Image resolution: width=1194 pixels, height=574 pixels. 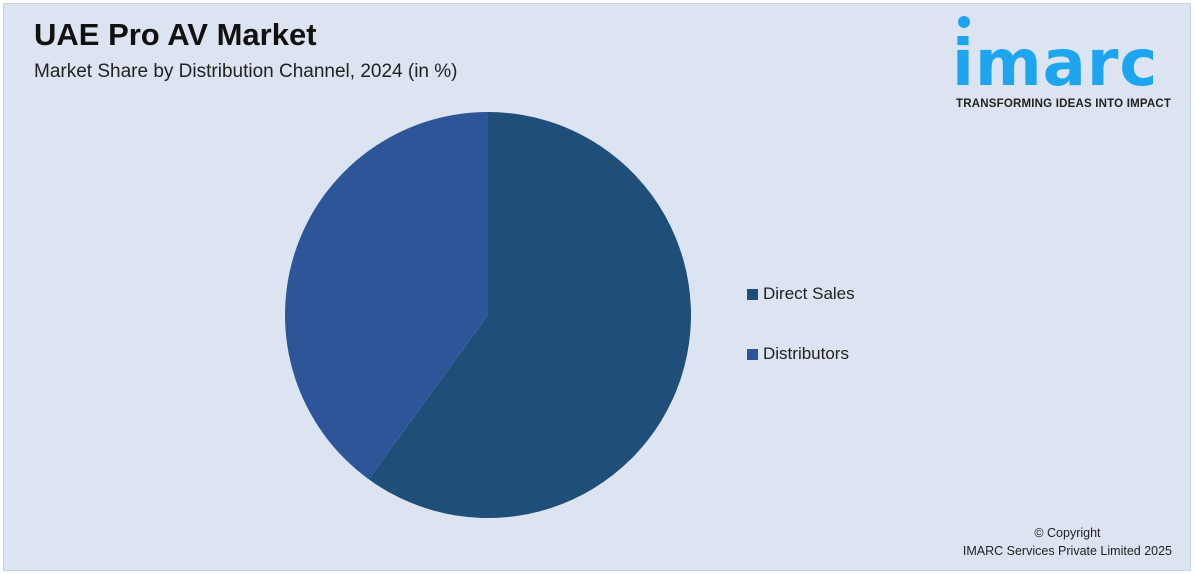 I want to click on imarc-logo: imarc TRANSFORMING IDEAS INTO IMPACT, so click(x=1067, y=64).